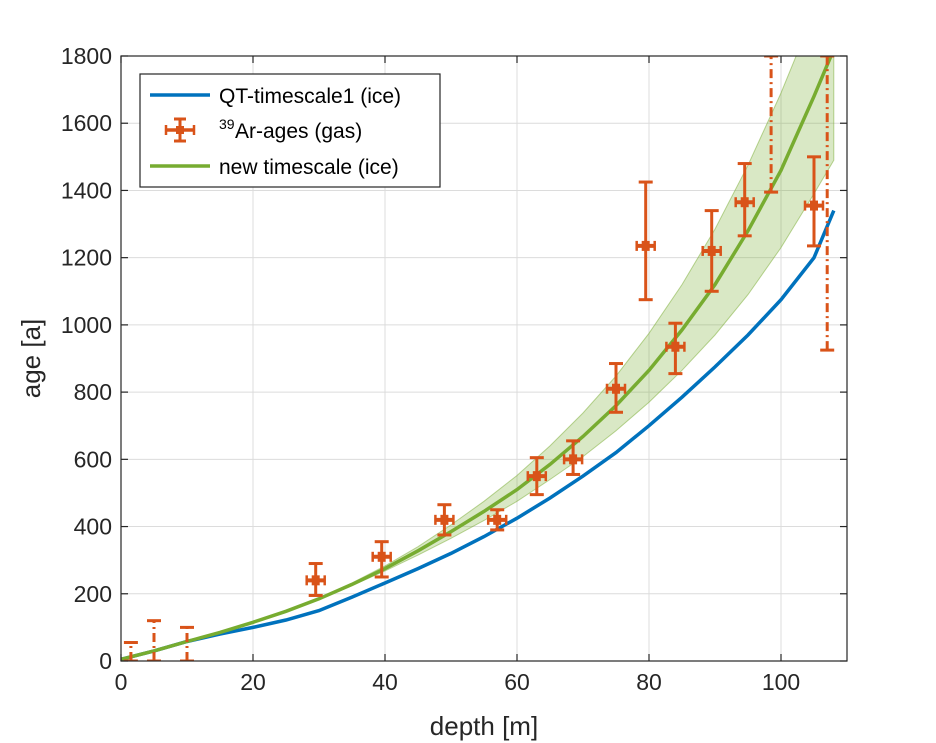 The width and height of the screenshot is (936, 743). What do you see at coordinates (105, 661) in the screenshot?
I see `y-tick-label: 0` at bounding box center [105, 661].